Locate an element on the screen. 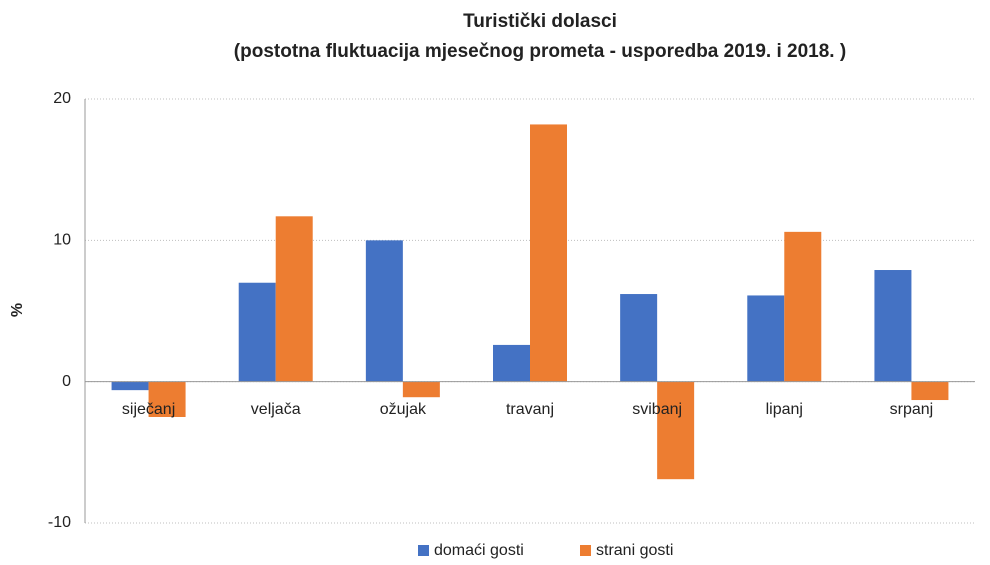  x-tick-label: veljača is located at coordinates (276, 409).